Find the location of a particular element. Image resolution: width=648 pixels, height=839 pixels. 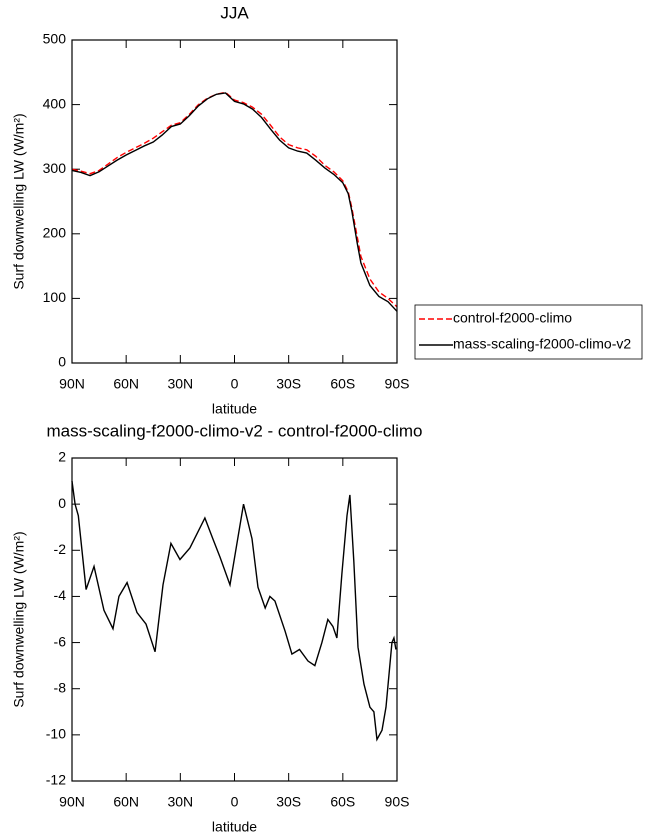

y-tick-label: 500 is located at coordinates (55, 39).